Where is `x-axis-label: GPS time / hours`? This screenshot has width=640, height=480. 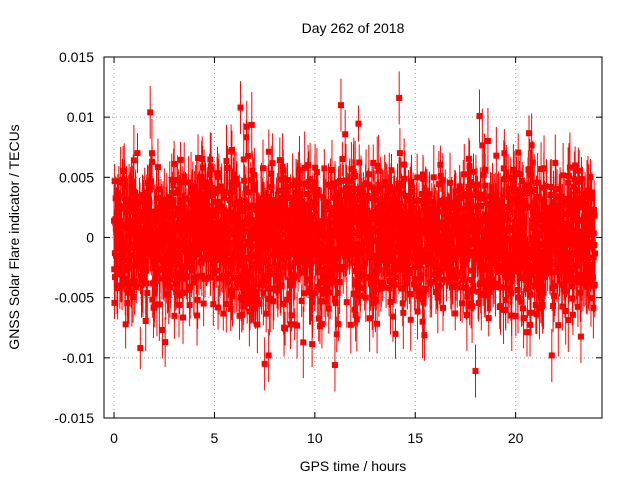
x-axis-label: GPS time / hours is located at coordinates (353, 466).